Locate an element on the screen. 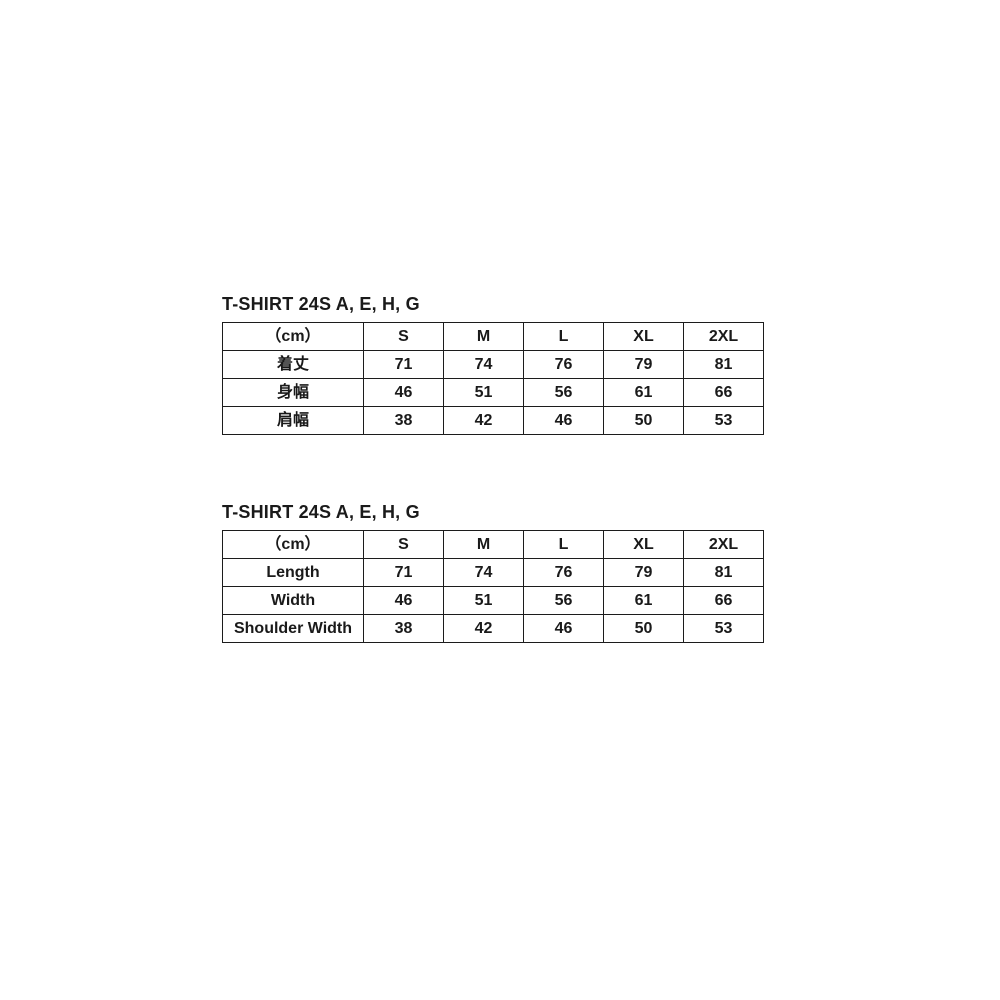  row-label: 肩幅 is located at coordinates (293, 420).